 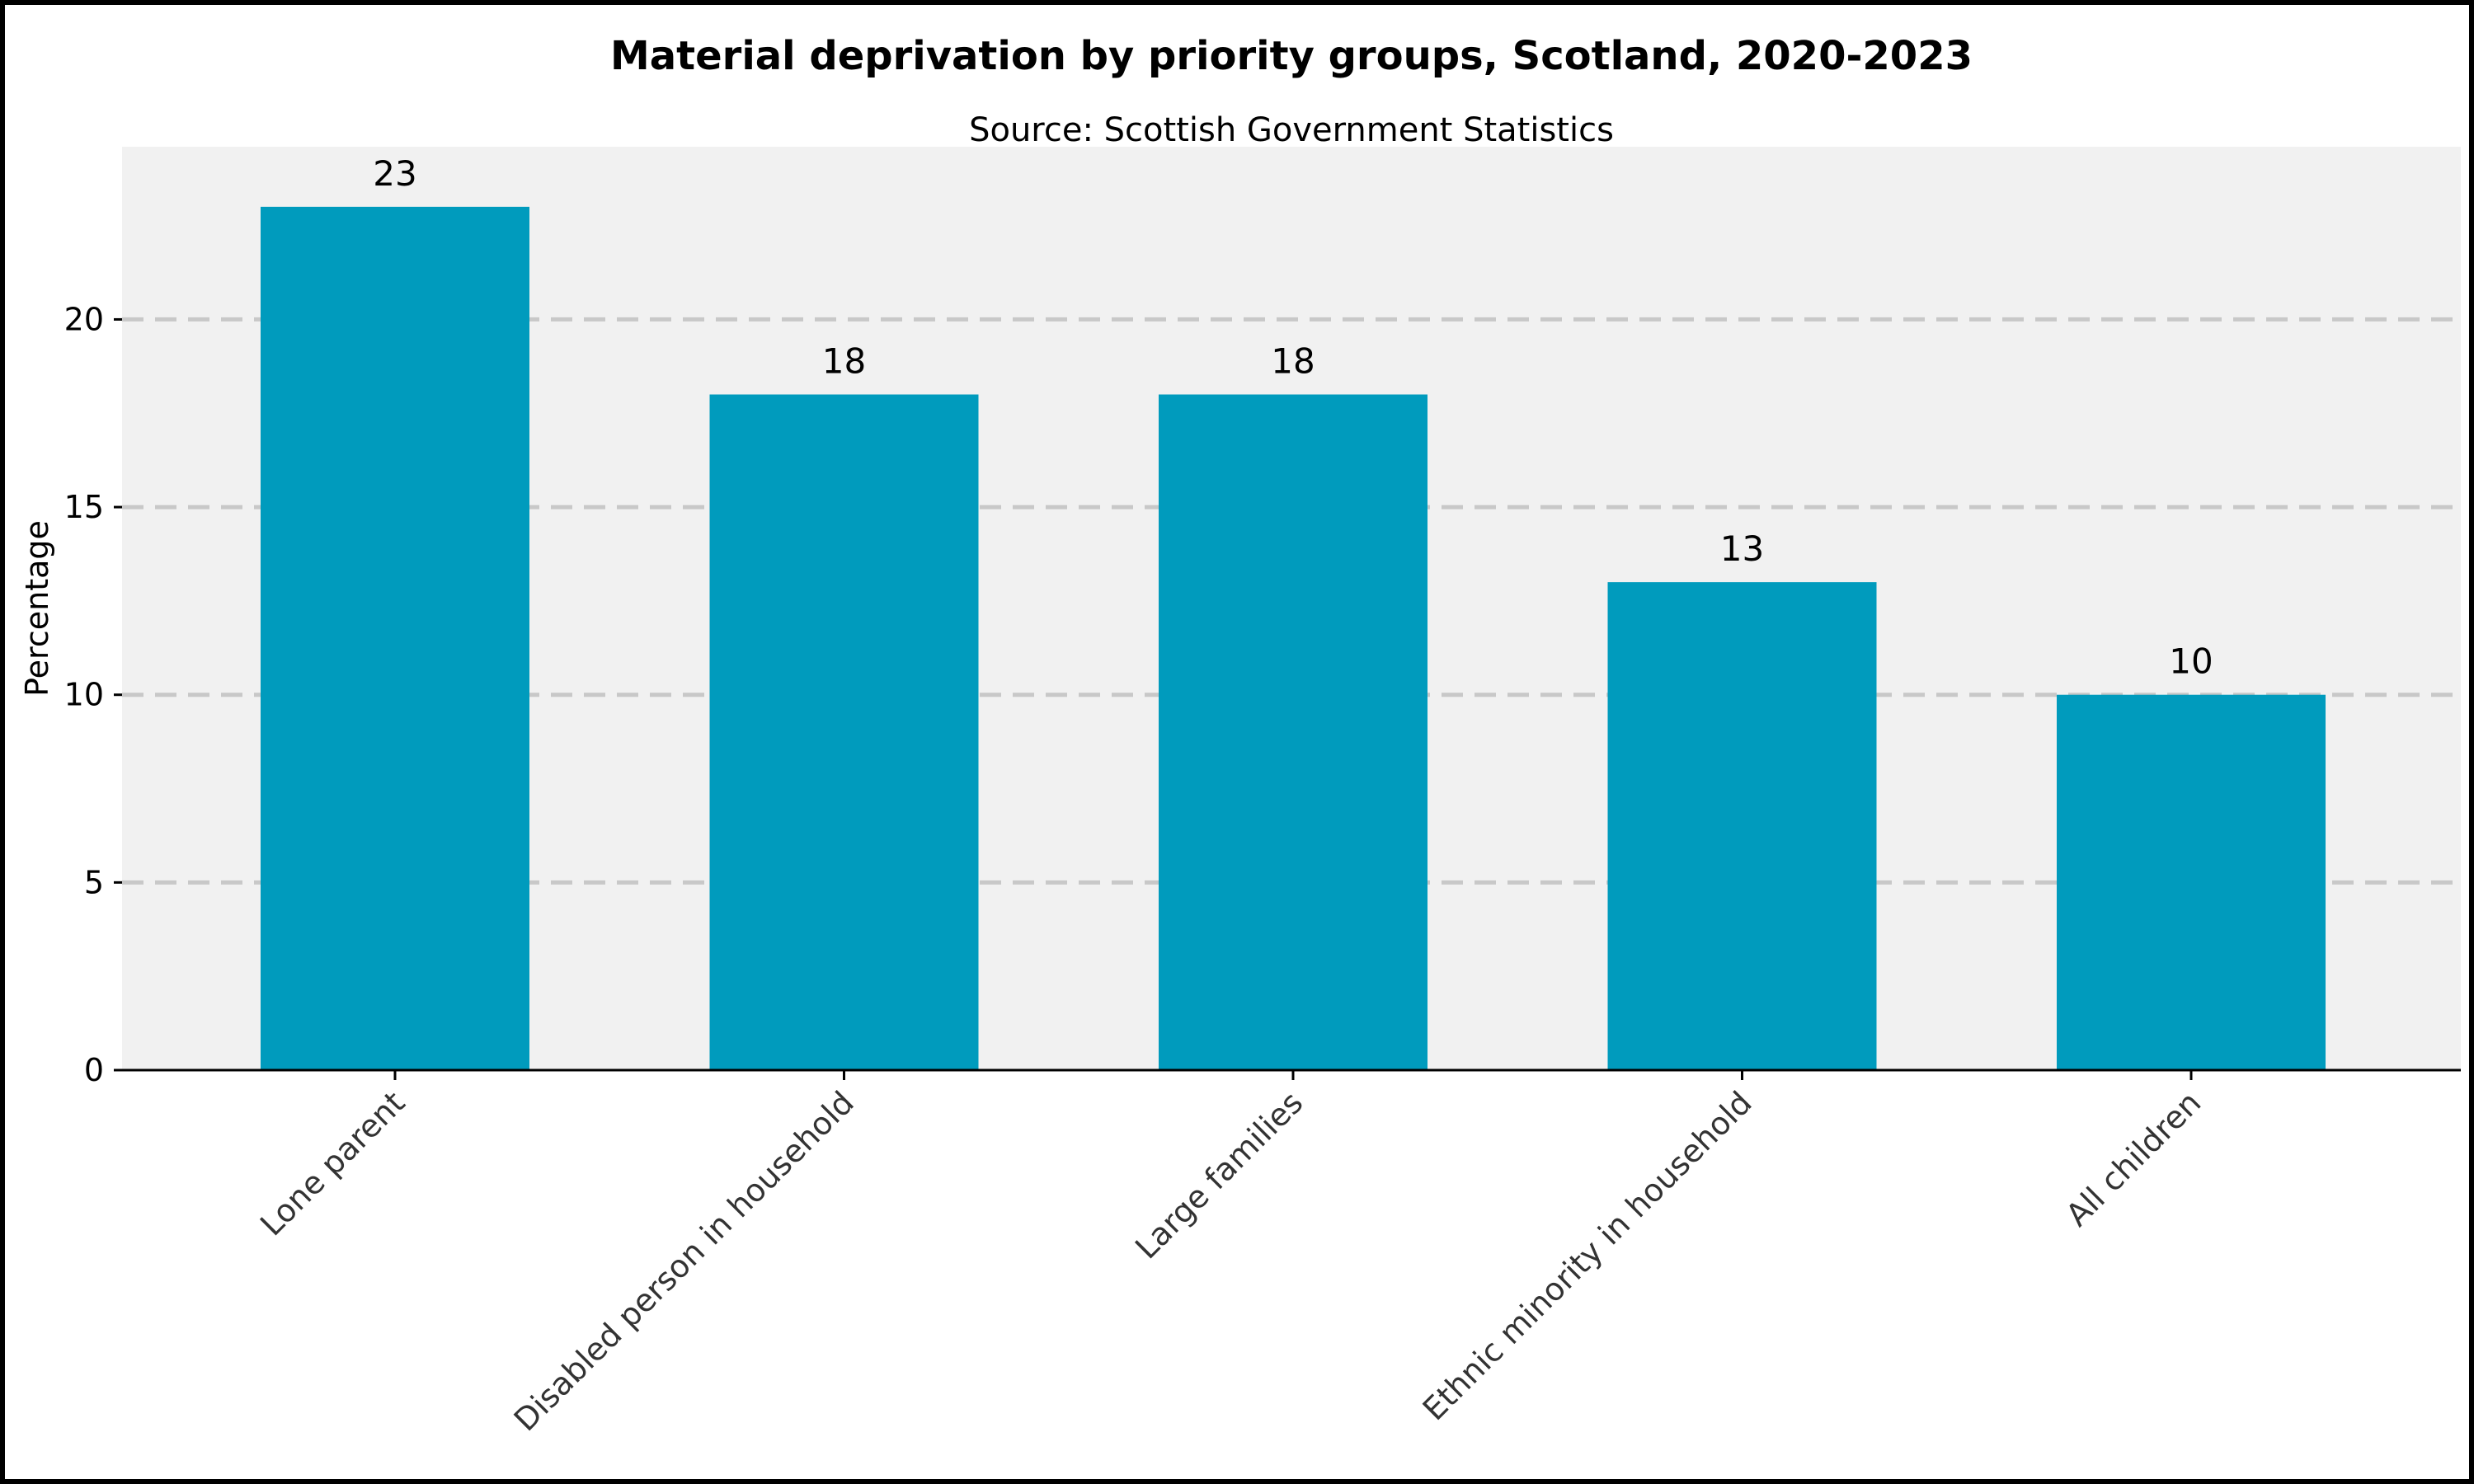 What do you see at coordinates (684, 1261) in the screenshot?
I see `x-tick-label: Disabled person in household` at bounding box center [684, 1261].